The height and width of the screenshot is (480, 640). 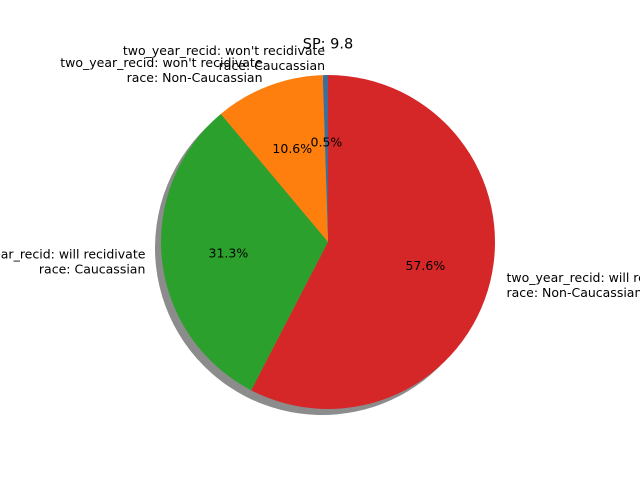 What do you see at coordinates (328, 45) in the screenshot?
I see `chart-title: SP: 9.8` at bounding box center [328, 45].